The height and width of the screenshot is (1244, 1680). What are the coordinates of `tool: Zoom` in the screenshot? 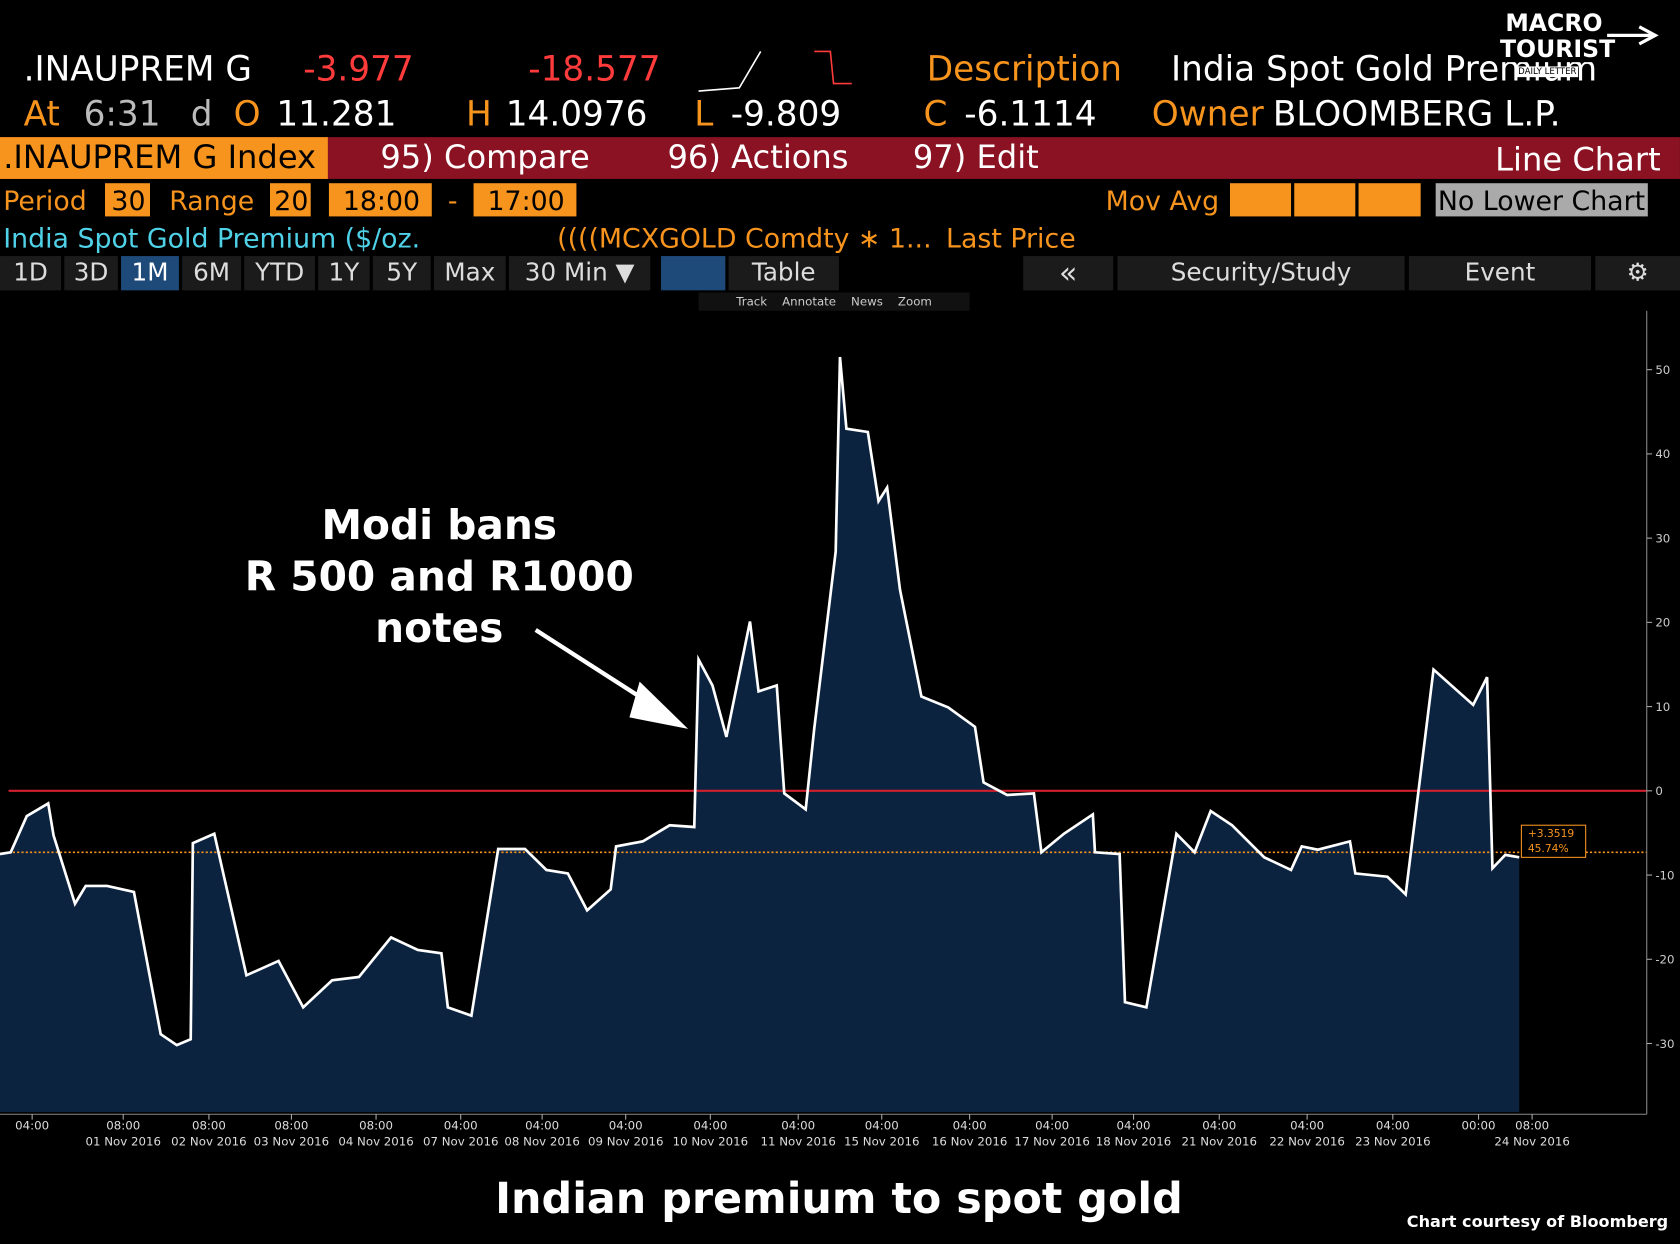 It's located at (914, 301).